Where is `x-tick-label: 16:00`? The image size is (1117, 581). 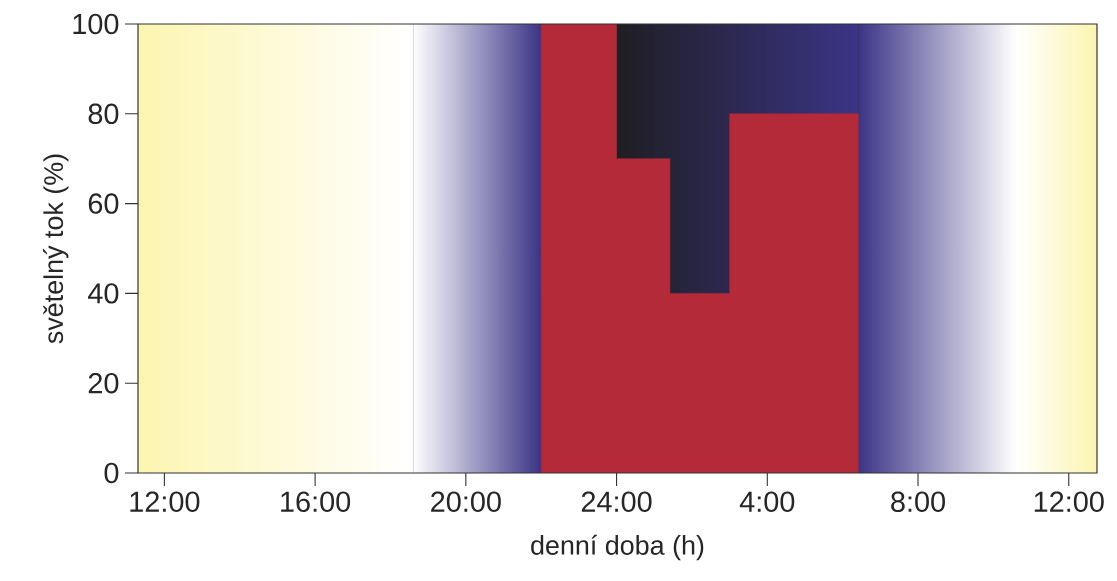 x-tick-label: 16:00 is located at coordinates (316, 501).